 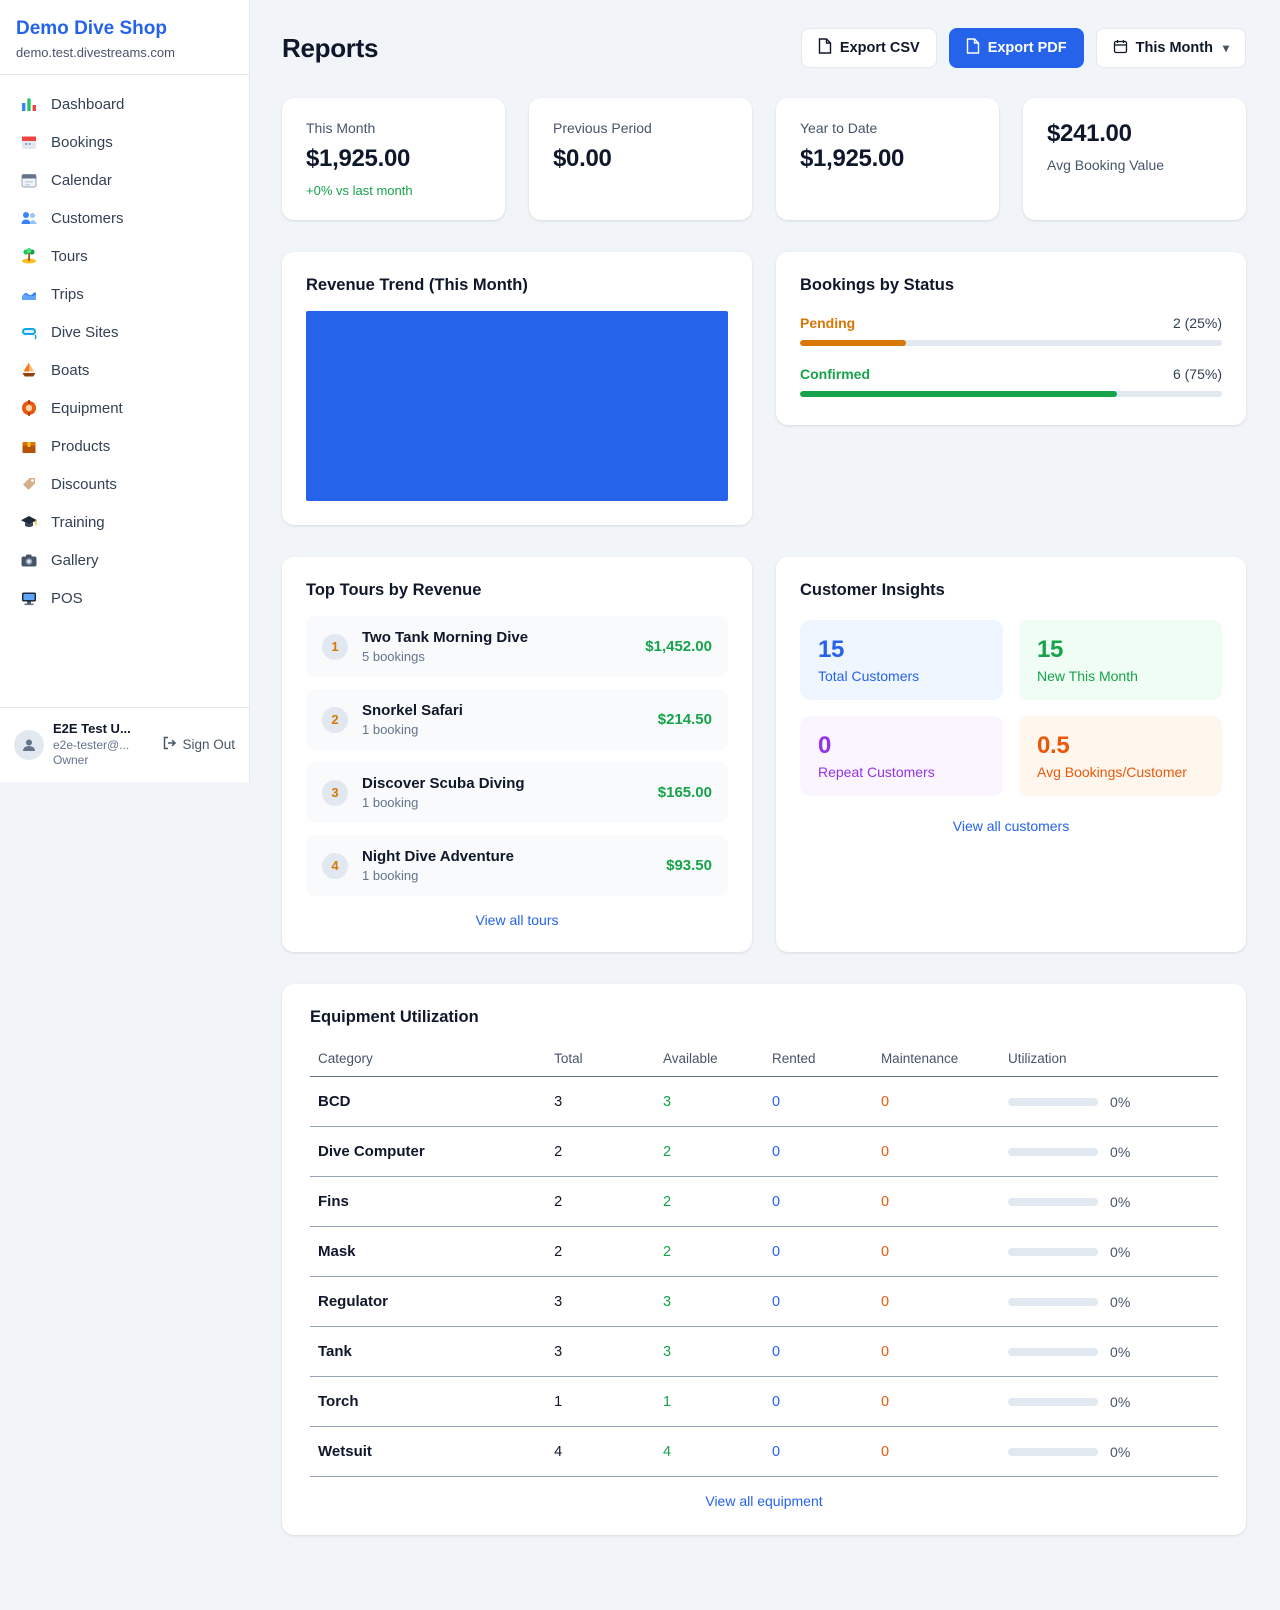 What do you see at coordinates (876, 772) in the screenshot?
I see `insight-label: Repeat Customers` at bounding box center [876, 772].